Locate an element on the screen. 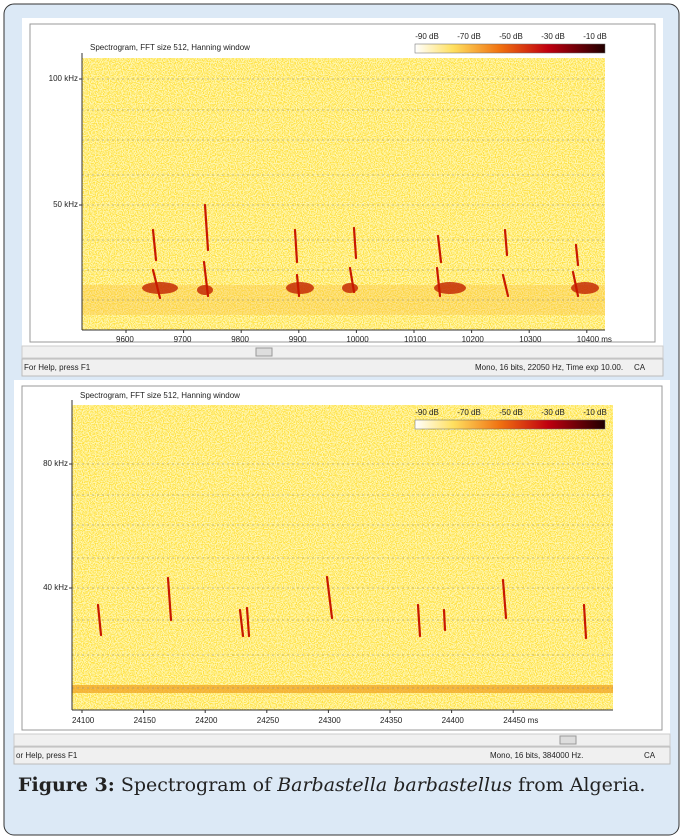  noise-band is located at coordinates (342, 689).